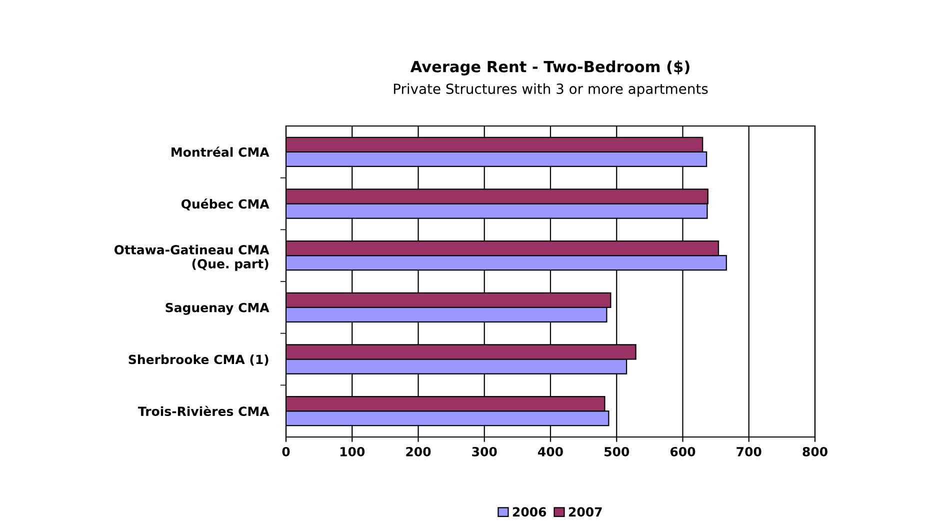 This screenshot has height=529, width=943. I want to click on x-tick-label: 500, so click(617, 451).